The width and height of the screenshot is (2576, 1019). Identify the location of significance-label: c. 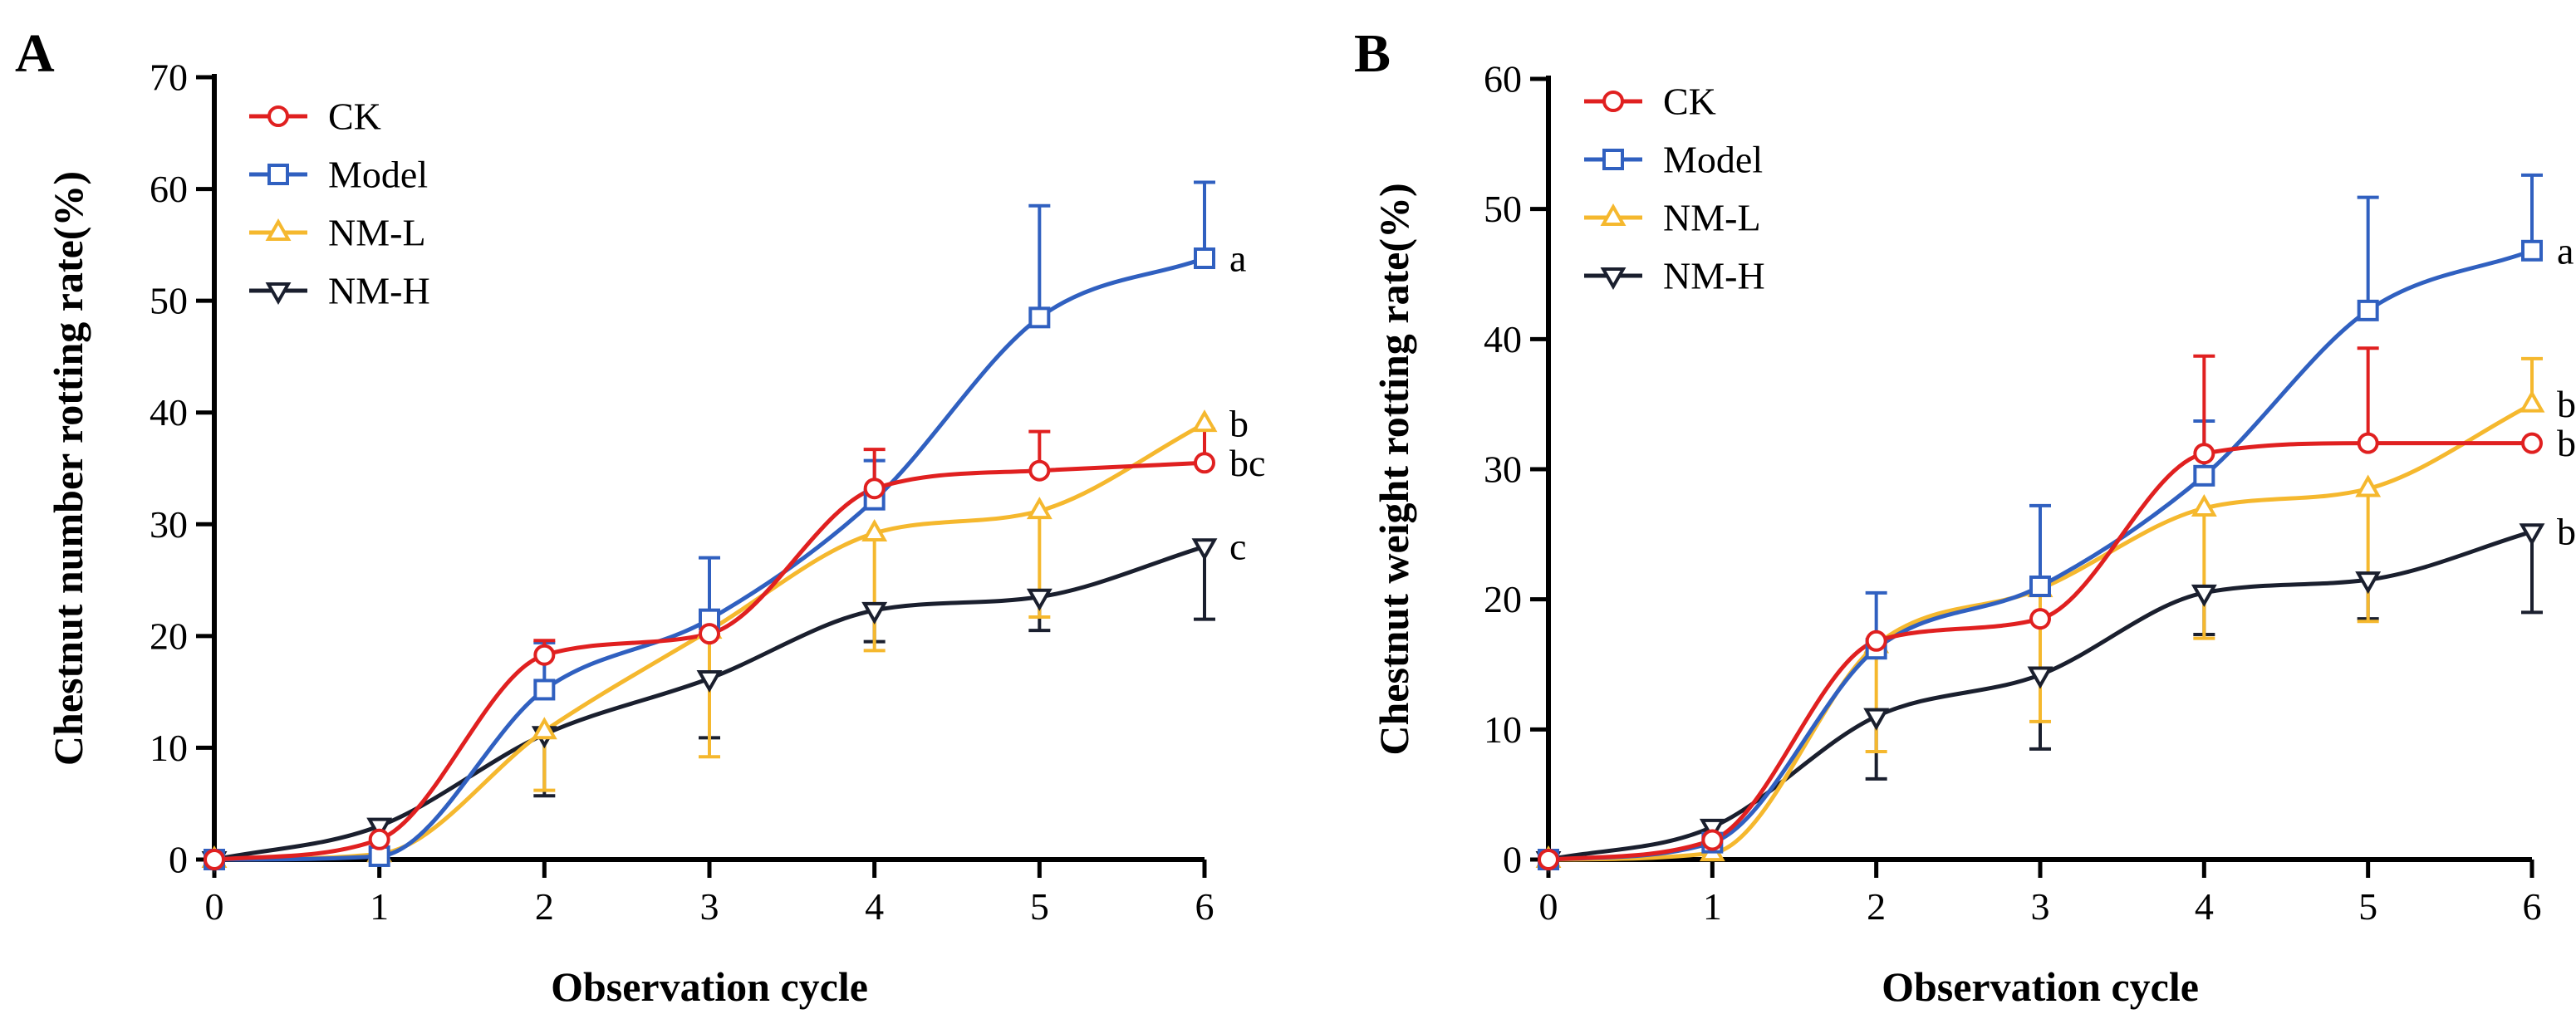
(1237, 547).